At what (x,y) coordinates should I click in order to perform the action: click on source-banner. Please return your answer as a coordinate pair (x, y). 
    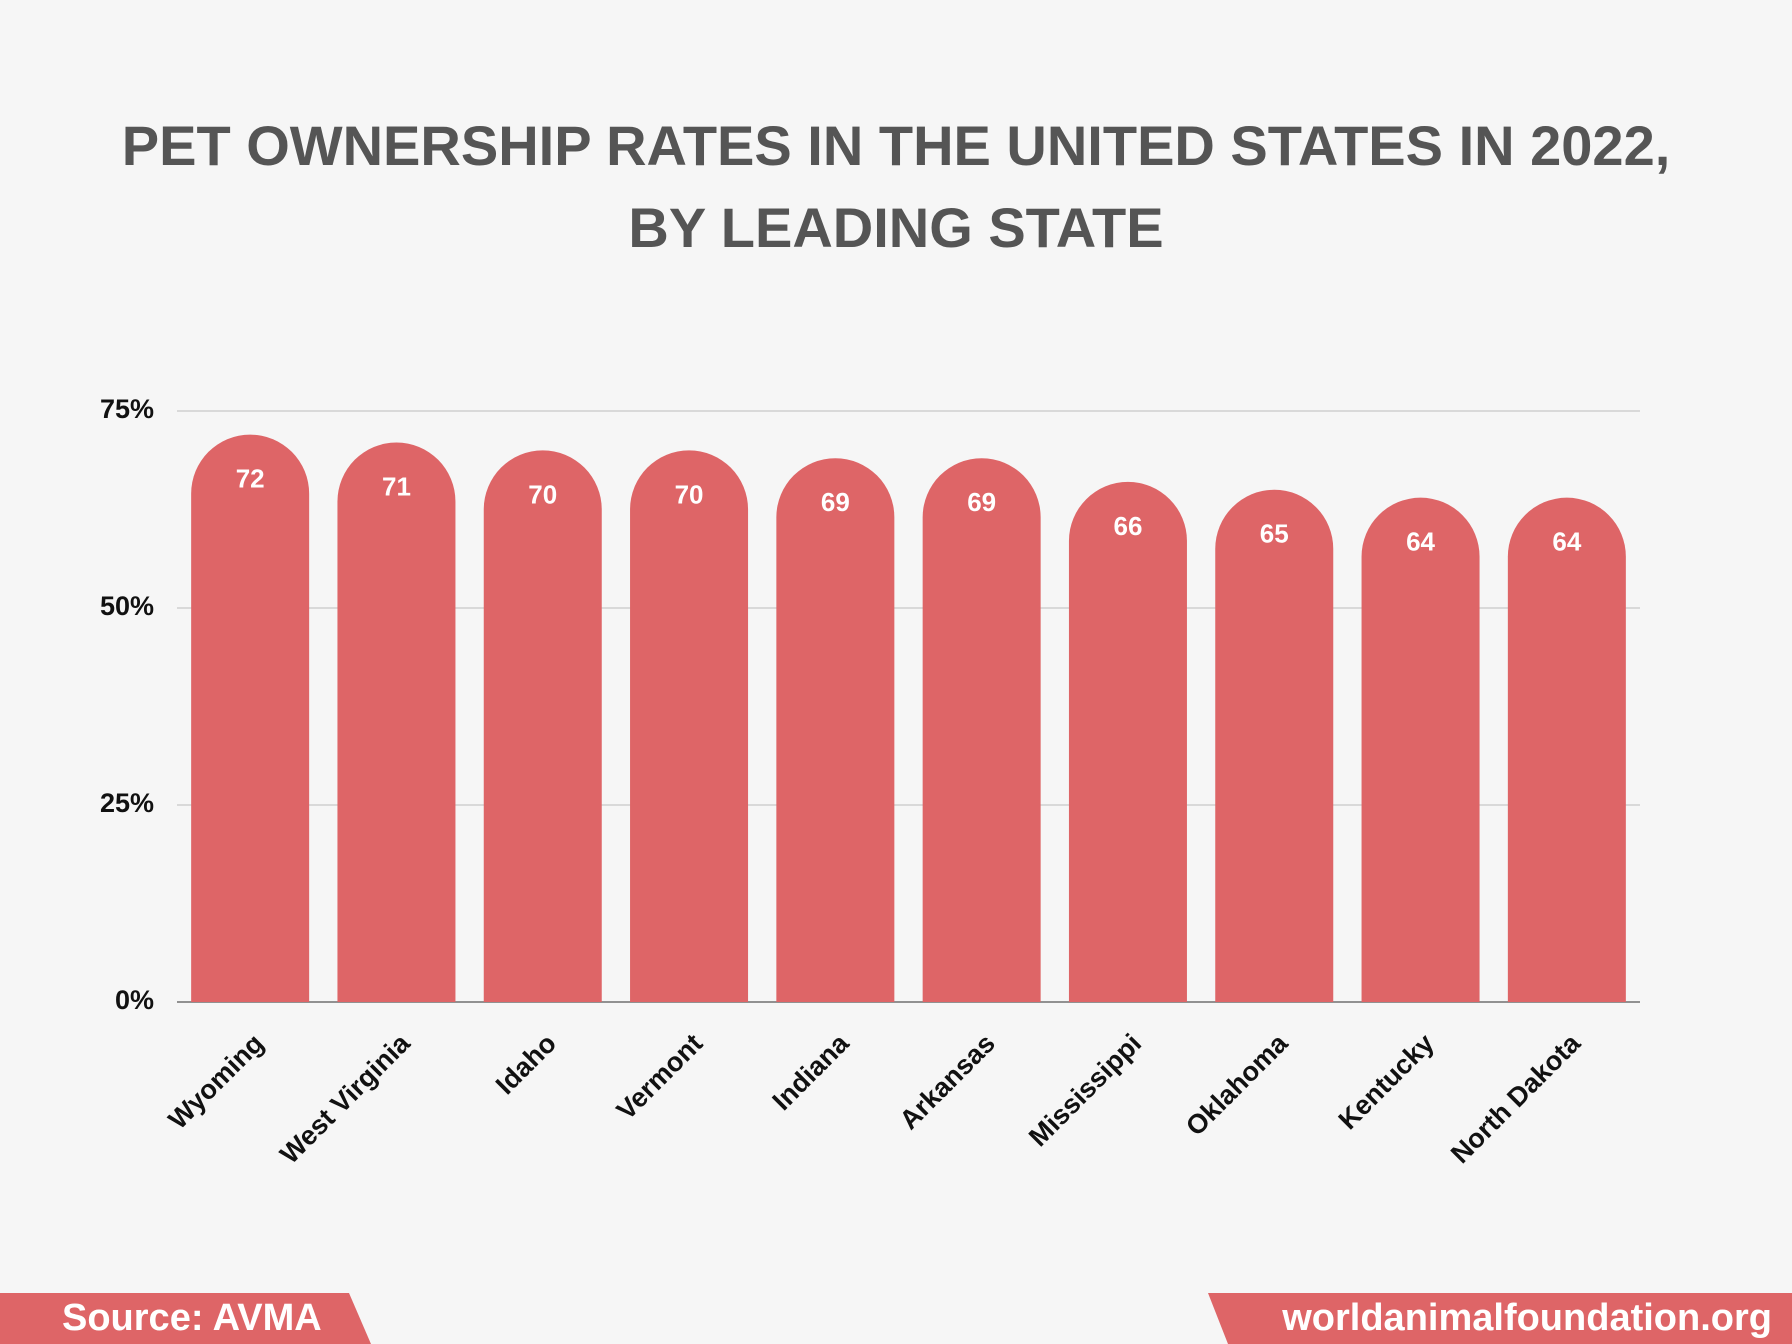
    Looking at the image, I should click on (185, 1318).